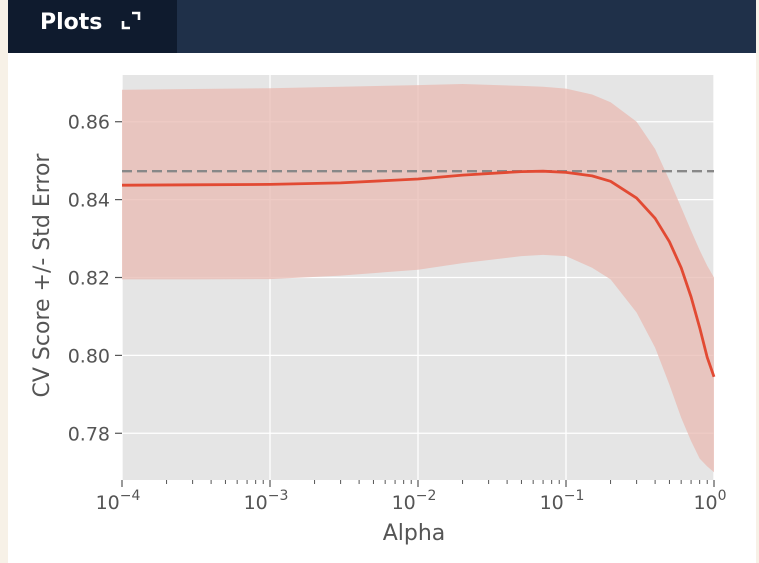 The width and height of the screenshot is (759, 563). I want to click on x-tick-label: 10⁻³, so click(266, 501).